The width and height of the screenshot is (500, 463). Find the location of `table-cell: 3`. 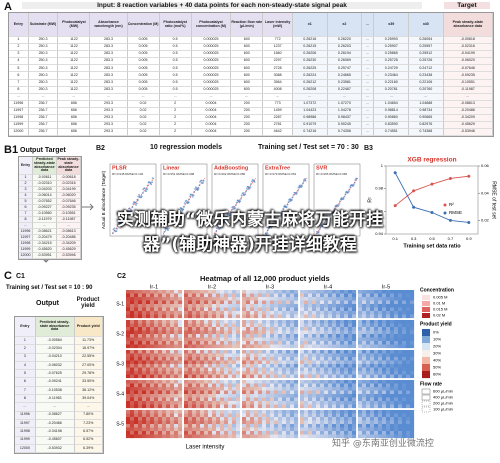

table-cell: 3 is located at coordinates (25, 357).